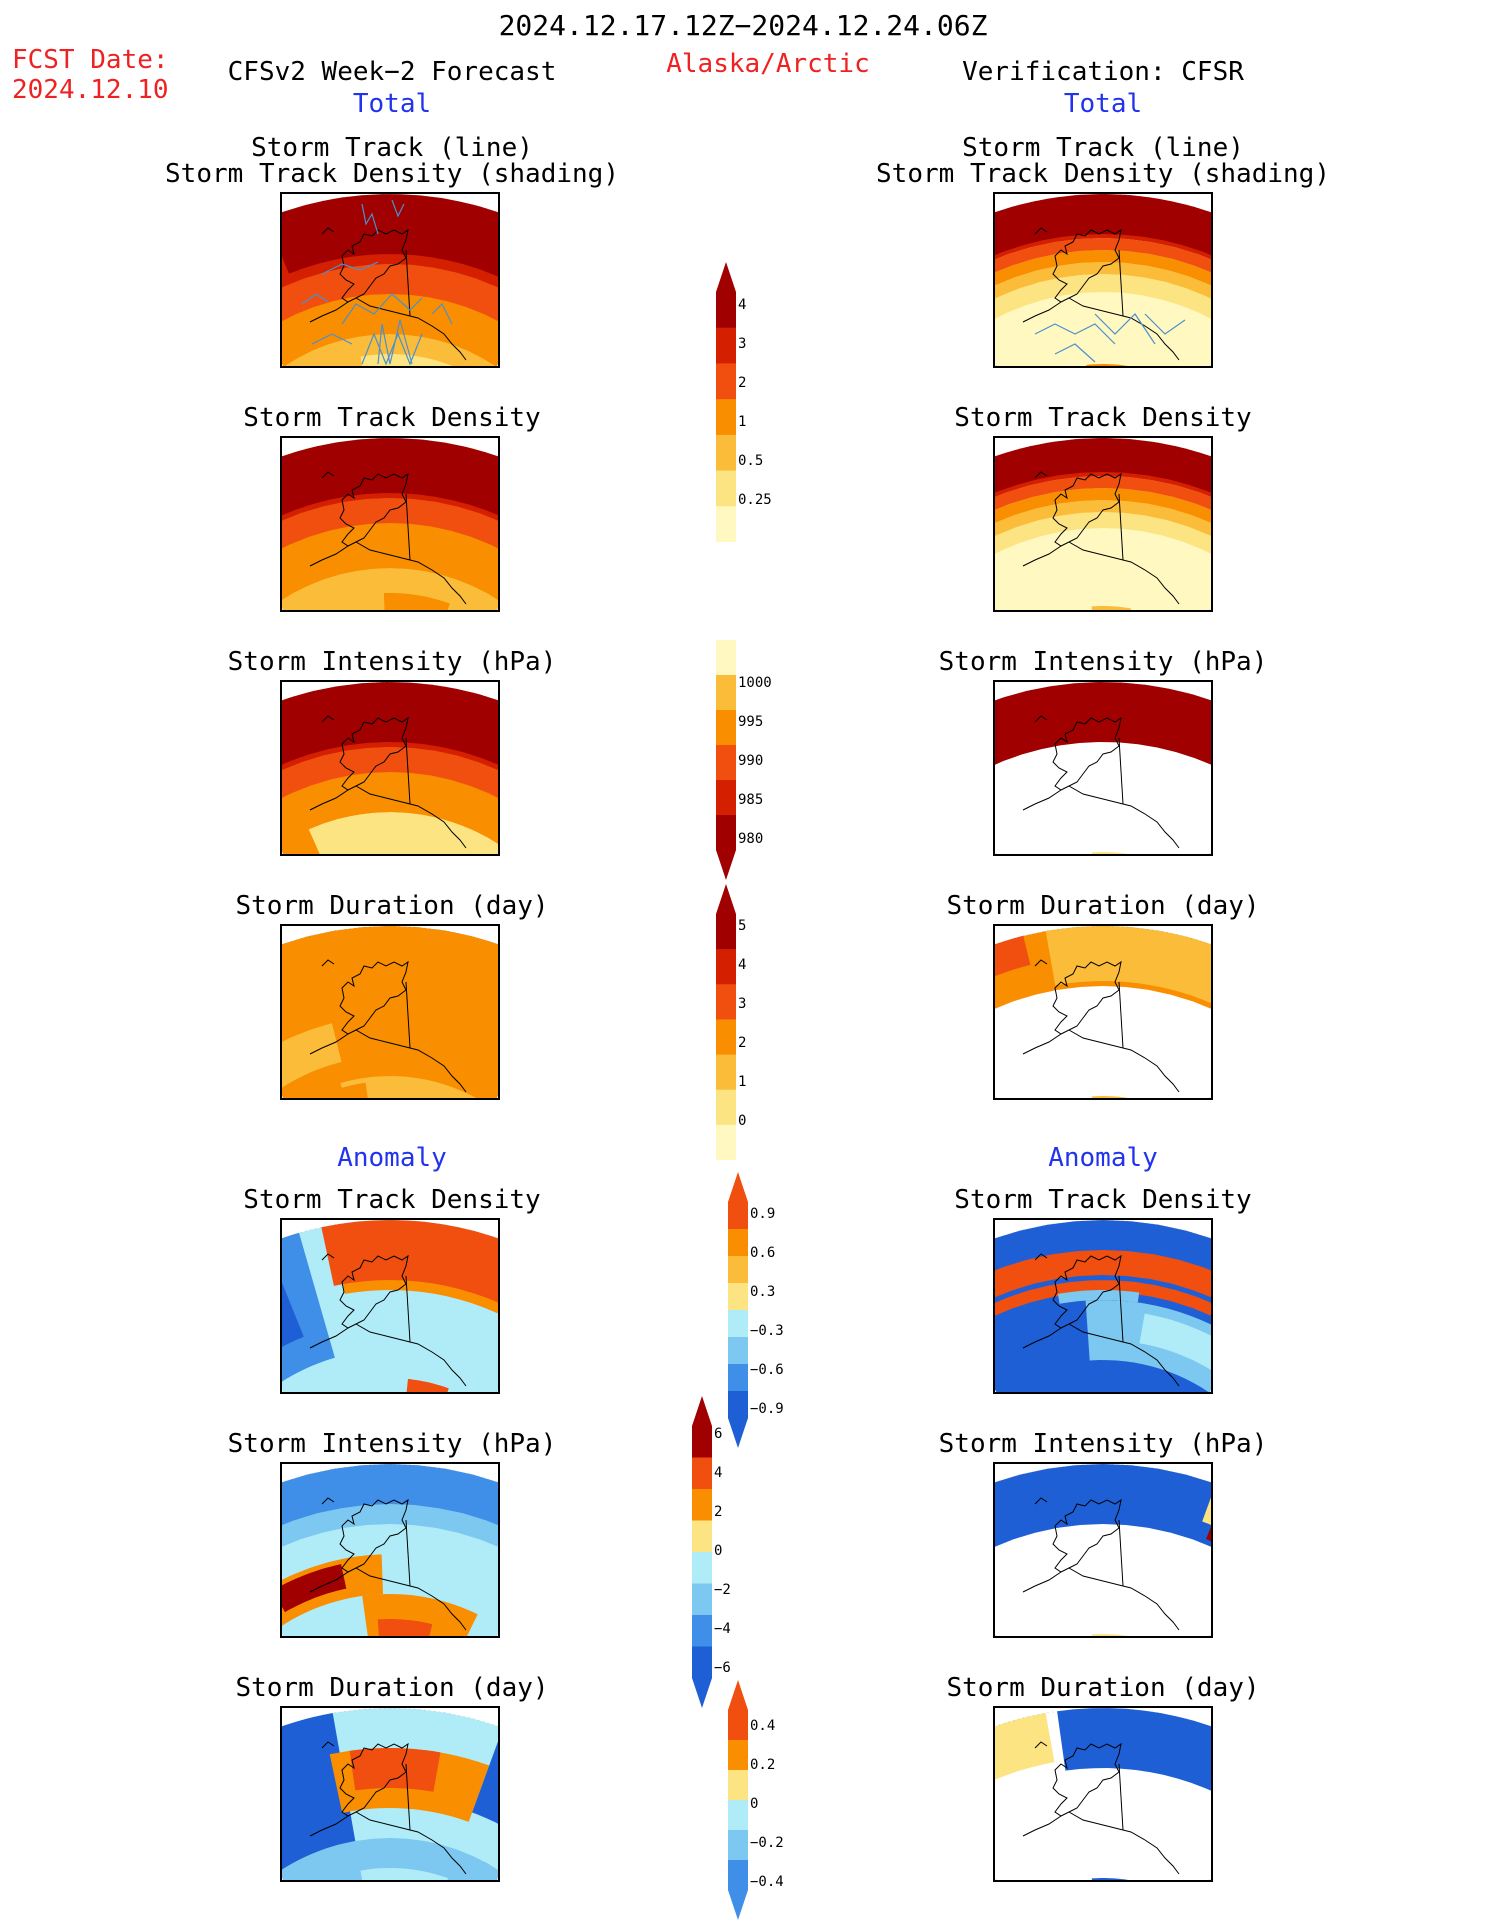 The width and height of the screenshot is (1487, 1925). What do you see at coordinates (390, 524) in the screenshot?
I see `map-density-forecast` at bounding box center [390, 524].